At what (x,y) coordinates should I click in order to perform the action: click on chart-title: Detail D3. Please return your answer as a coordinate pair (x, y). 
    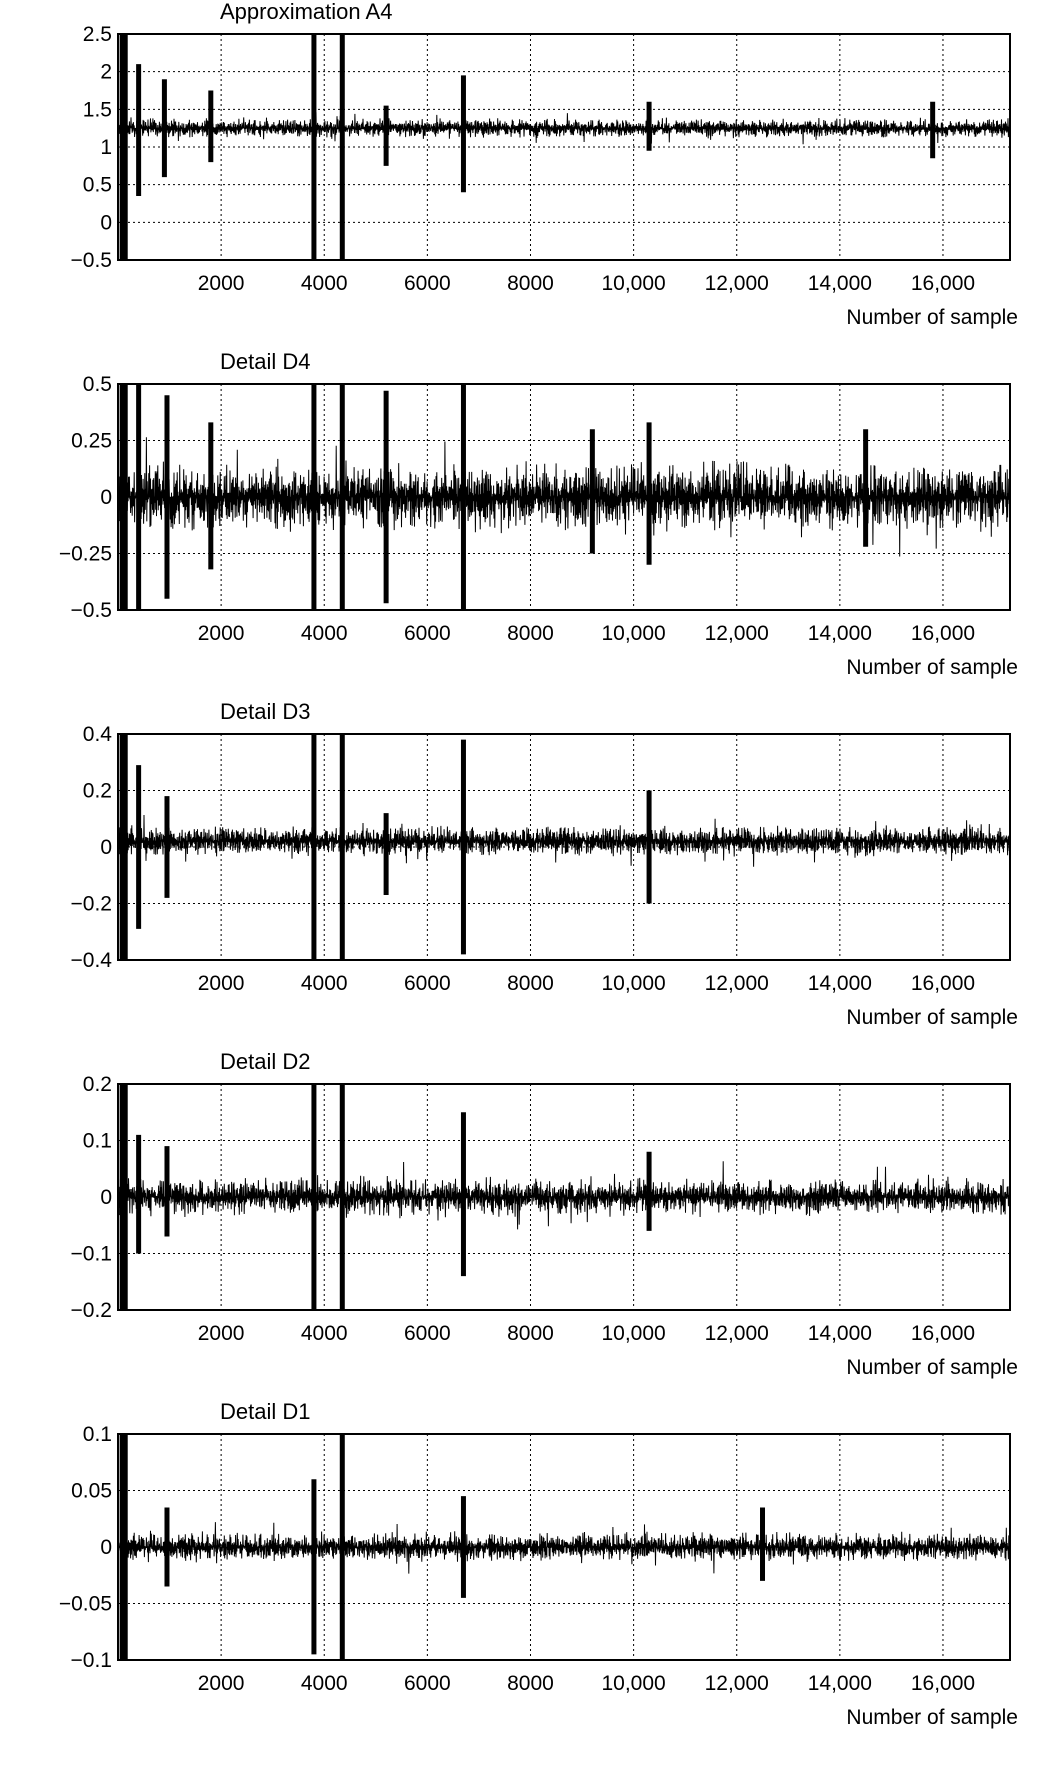
    Looking at the image, I should click on (265, 711).